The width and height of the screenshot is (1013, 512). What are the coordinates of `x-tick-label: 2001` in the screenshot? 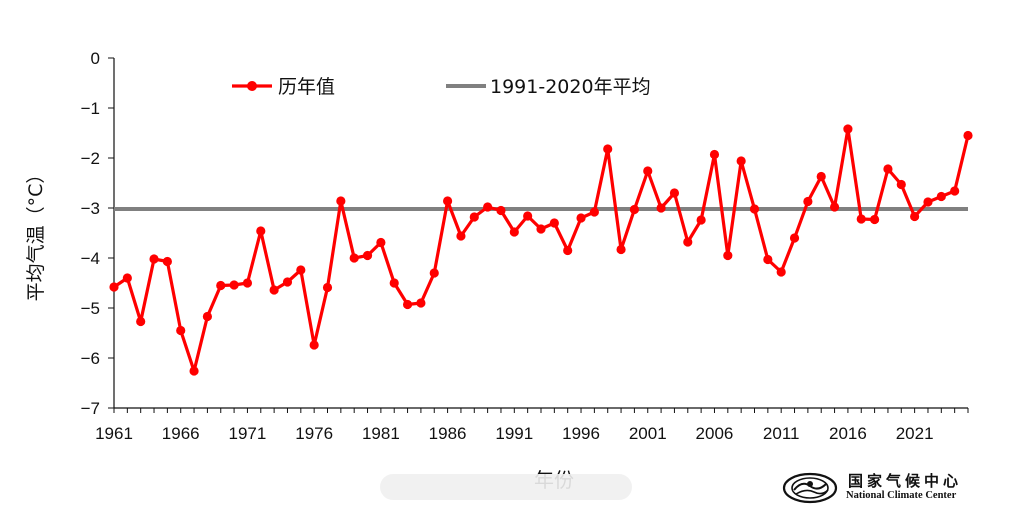 It's located at (648, 433).